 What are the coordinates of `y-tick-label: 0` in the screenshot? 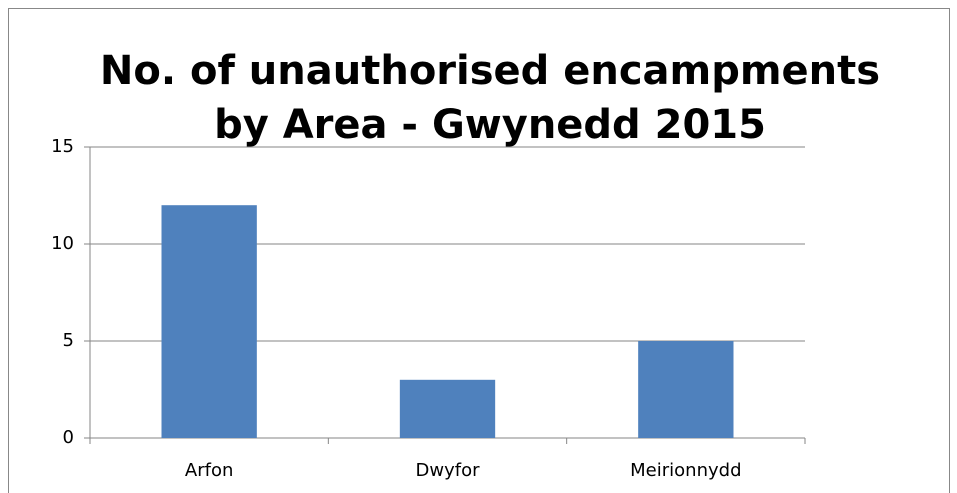 It's located at (68, 437).